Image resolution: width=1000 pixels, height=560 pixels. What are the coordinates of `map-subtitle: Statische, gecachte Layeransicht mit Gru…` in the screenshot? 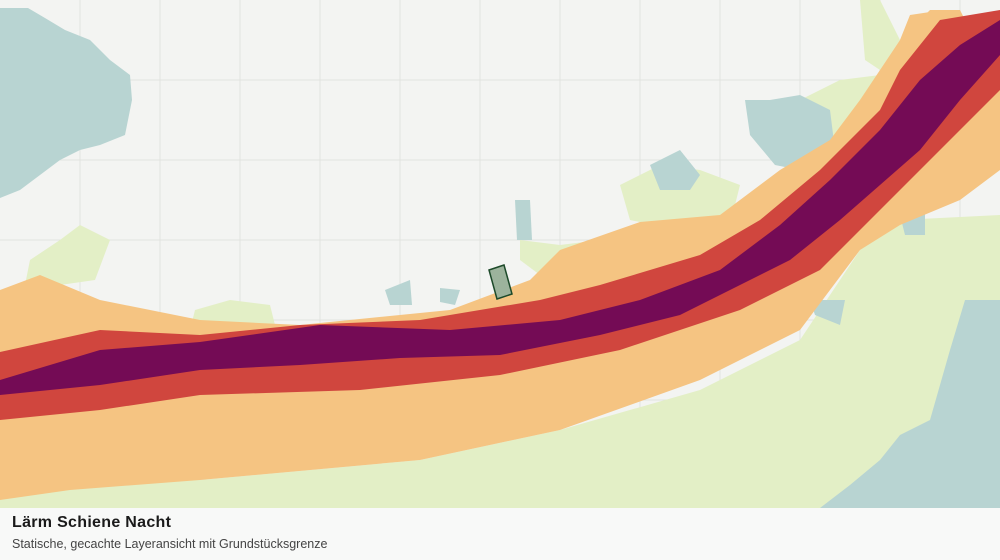 It's located at (170, 544).